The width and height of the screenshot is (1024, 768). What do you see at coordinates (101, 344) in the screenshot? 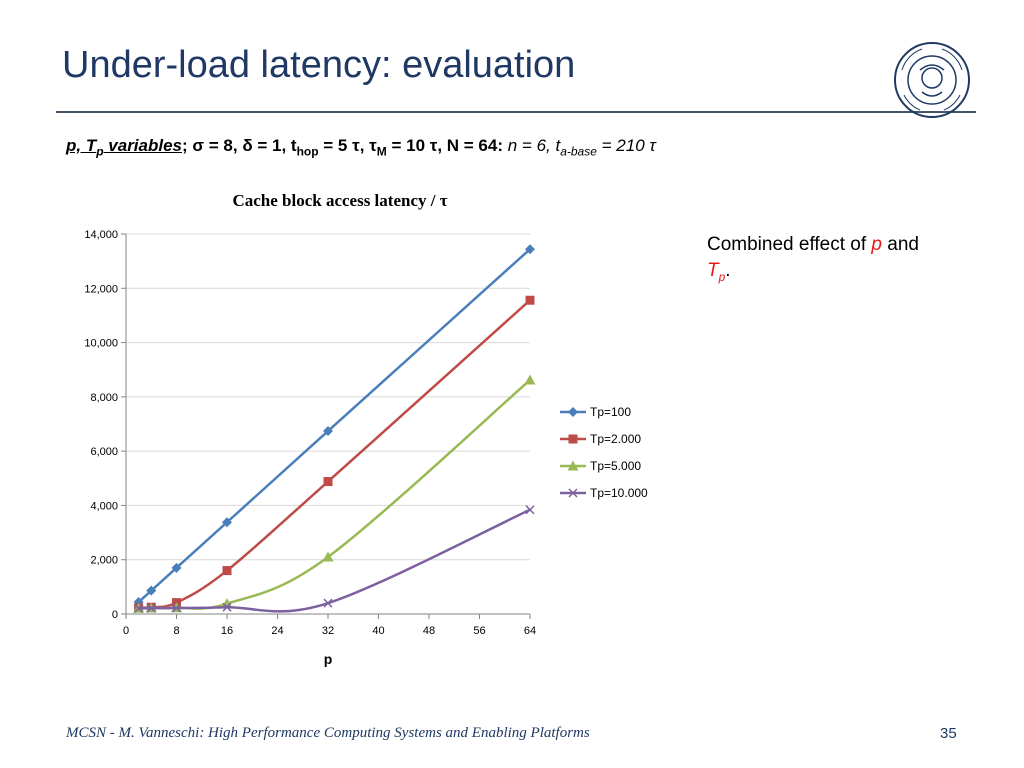
I see `y-tick-label: 10,000` at bounding box center [101, 344].